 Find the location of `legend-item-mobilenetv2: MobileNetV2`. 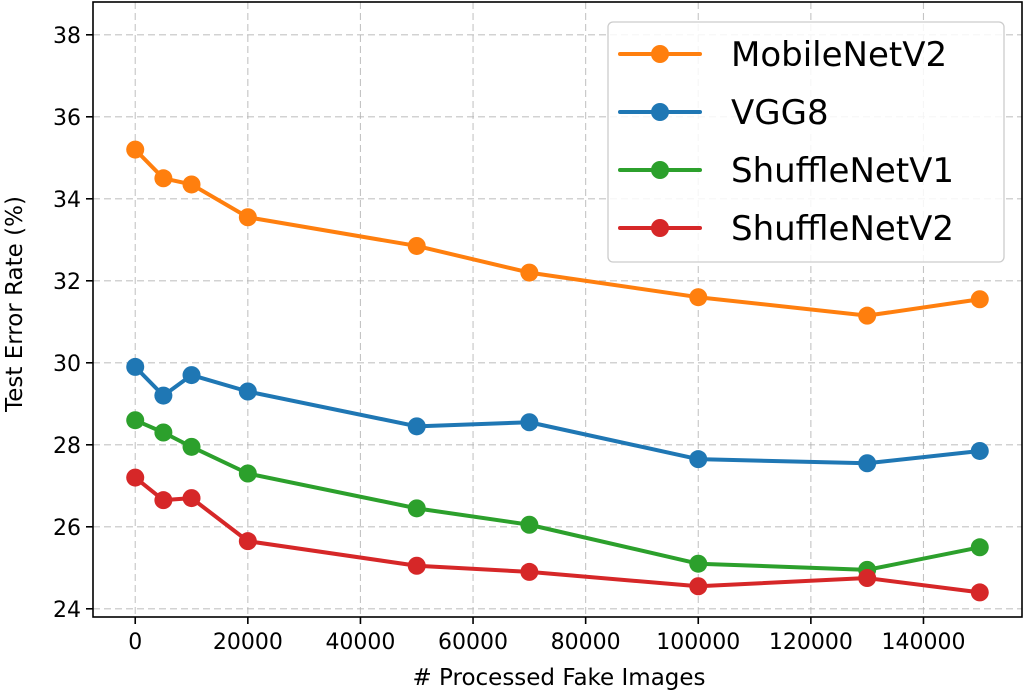

legend-item-mobilenetv2: MobileNetV2 is located at coordinates (782, 55).